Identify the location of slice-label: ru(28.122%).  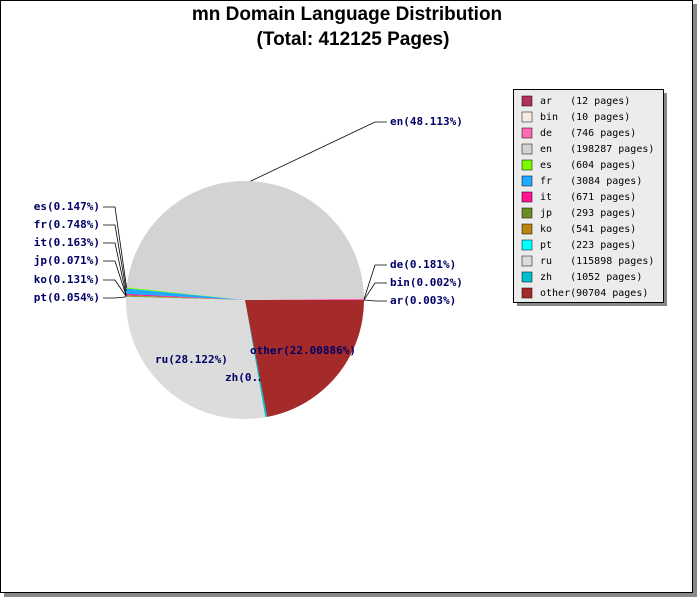
(191, 359).